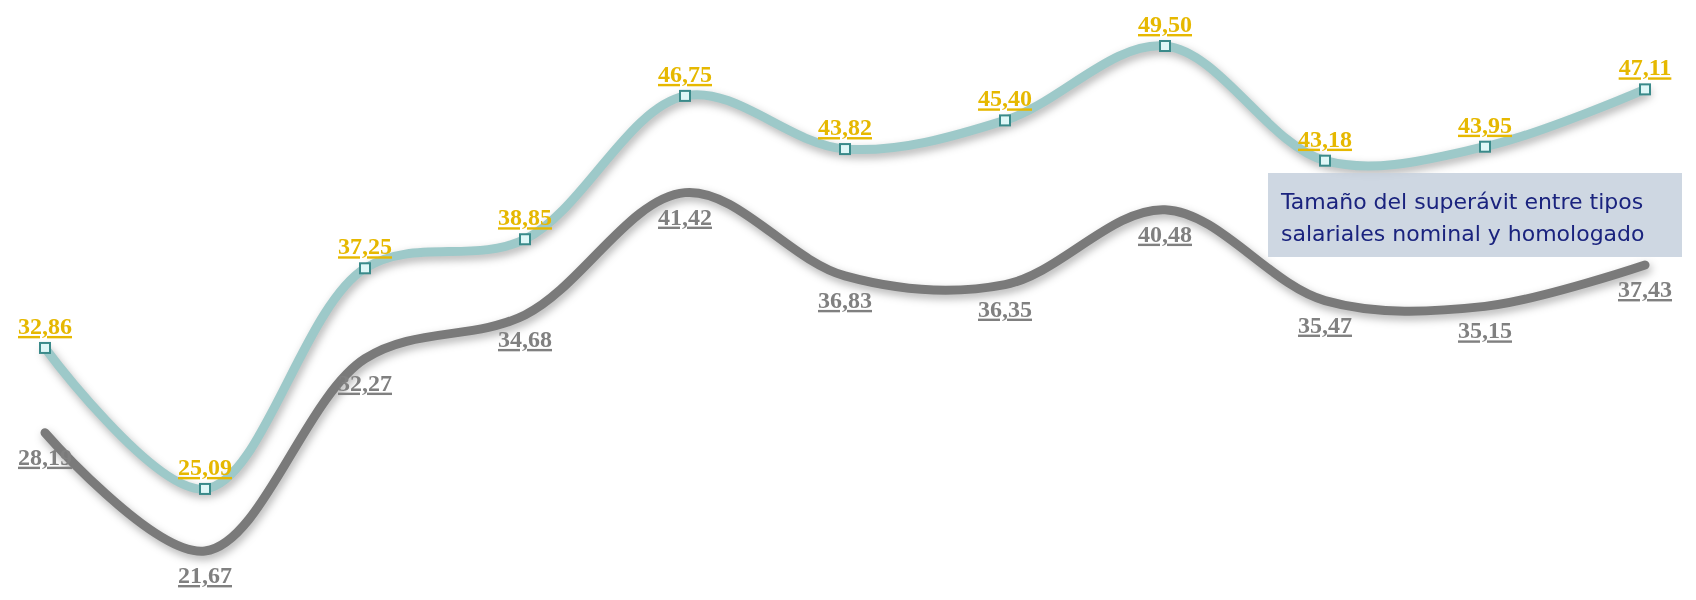  I want to click on data-label: 21,67, so click(205, 575).